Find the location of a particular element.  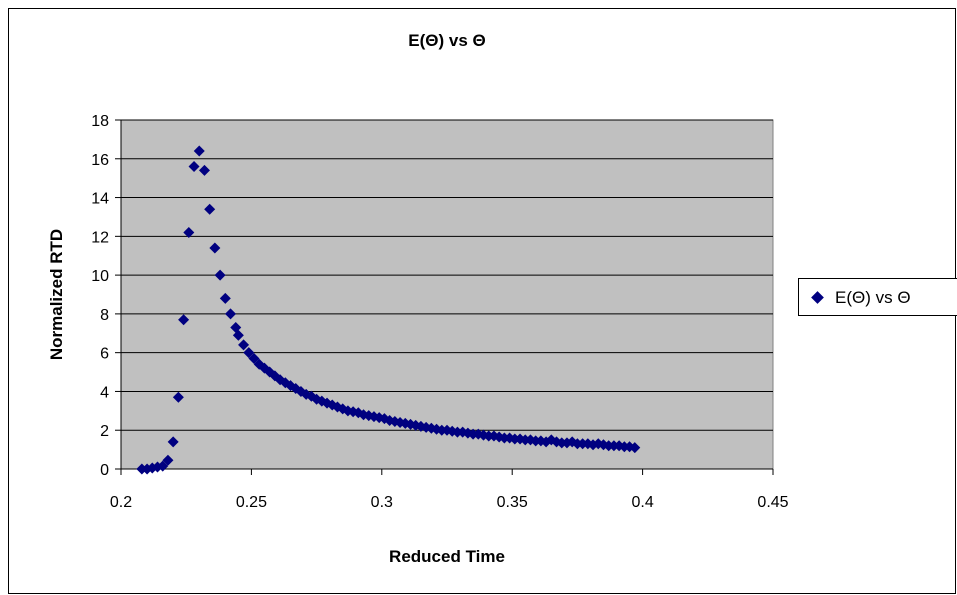

y-tick-label: 18 is located at coordinates (100, 121).